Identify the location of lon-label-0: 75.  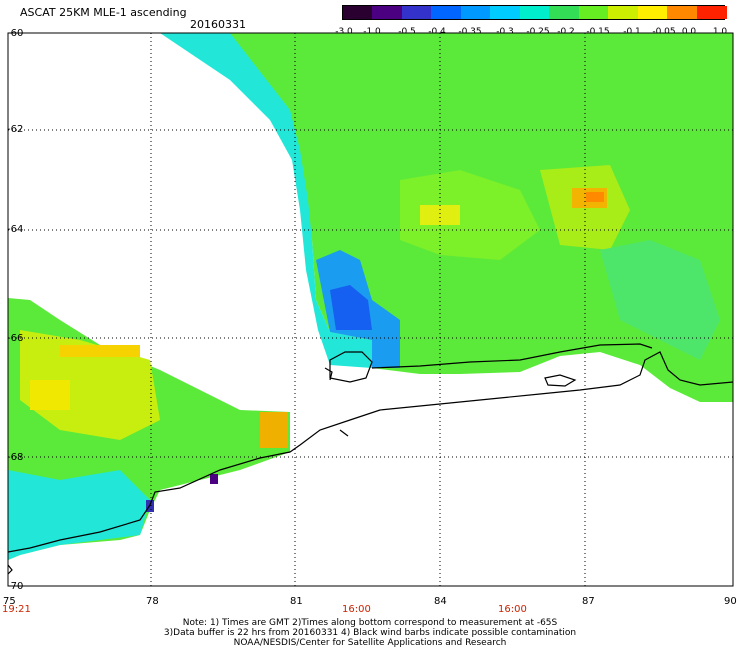
(9, 601).